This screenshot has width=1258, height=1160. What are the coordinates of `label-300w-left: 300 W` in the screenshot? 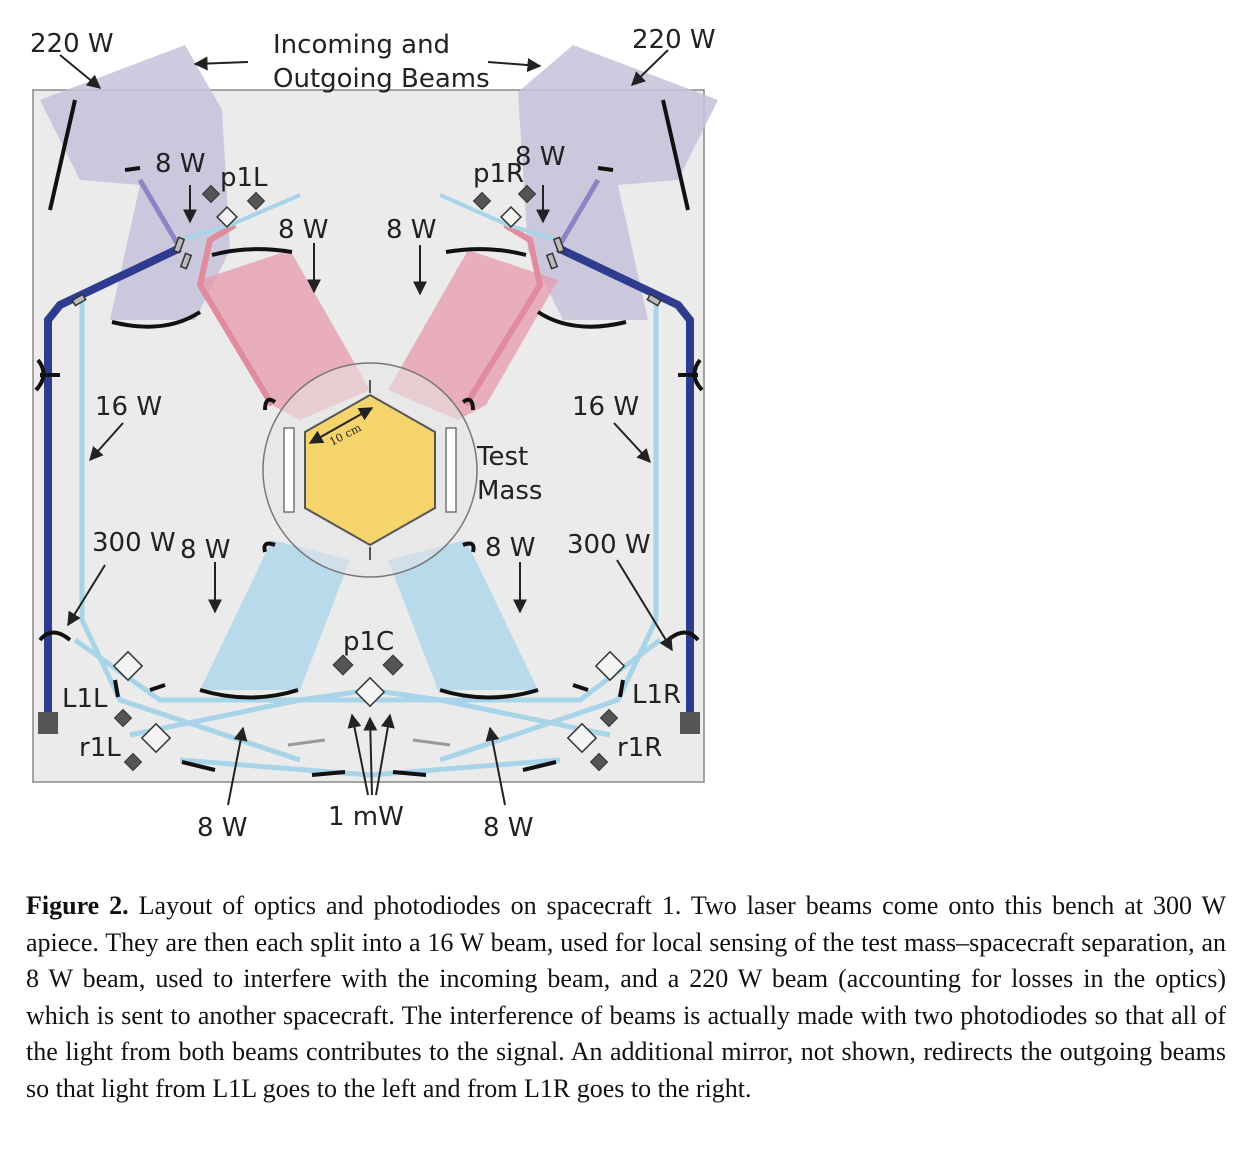 It's located at (134, 543).